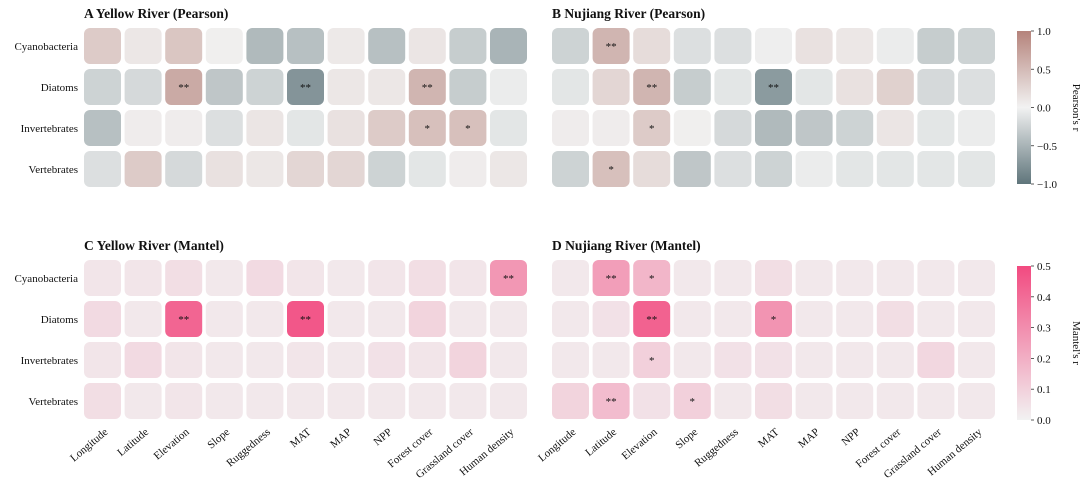 The width and height of the screenshot is (1080, 497). What do you see at coordinates (248, 447) in the screenshot?
I see `column-label: Ruggedness` at bounding box center [248, 447].